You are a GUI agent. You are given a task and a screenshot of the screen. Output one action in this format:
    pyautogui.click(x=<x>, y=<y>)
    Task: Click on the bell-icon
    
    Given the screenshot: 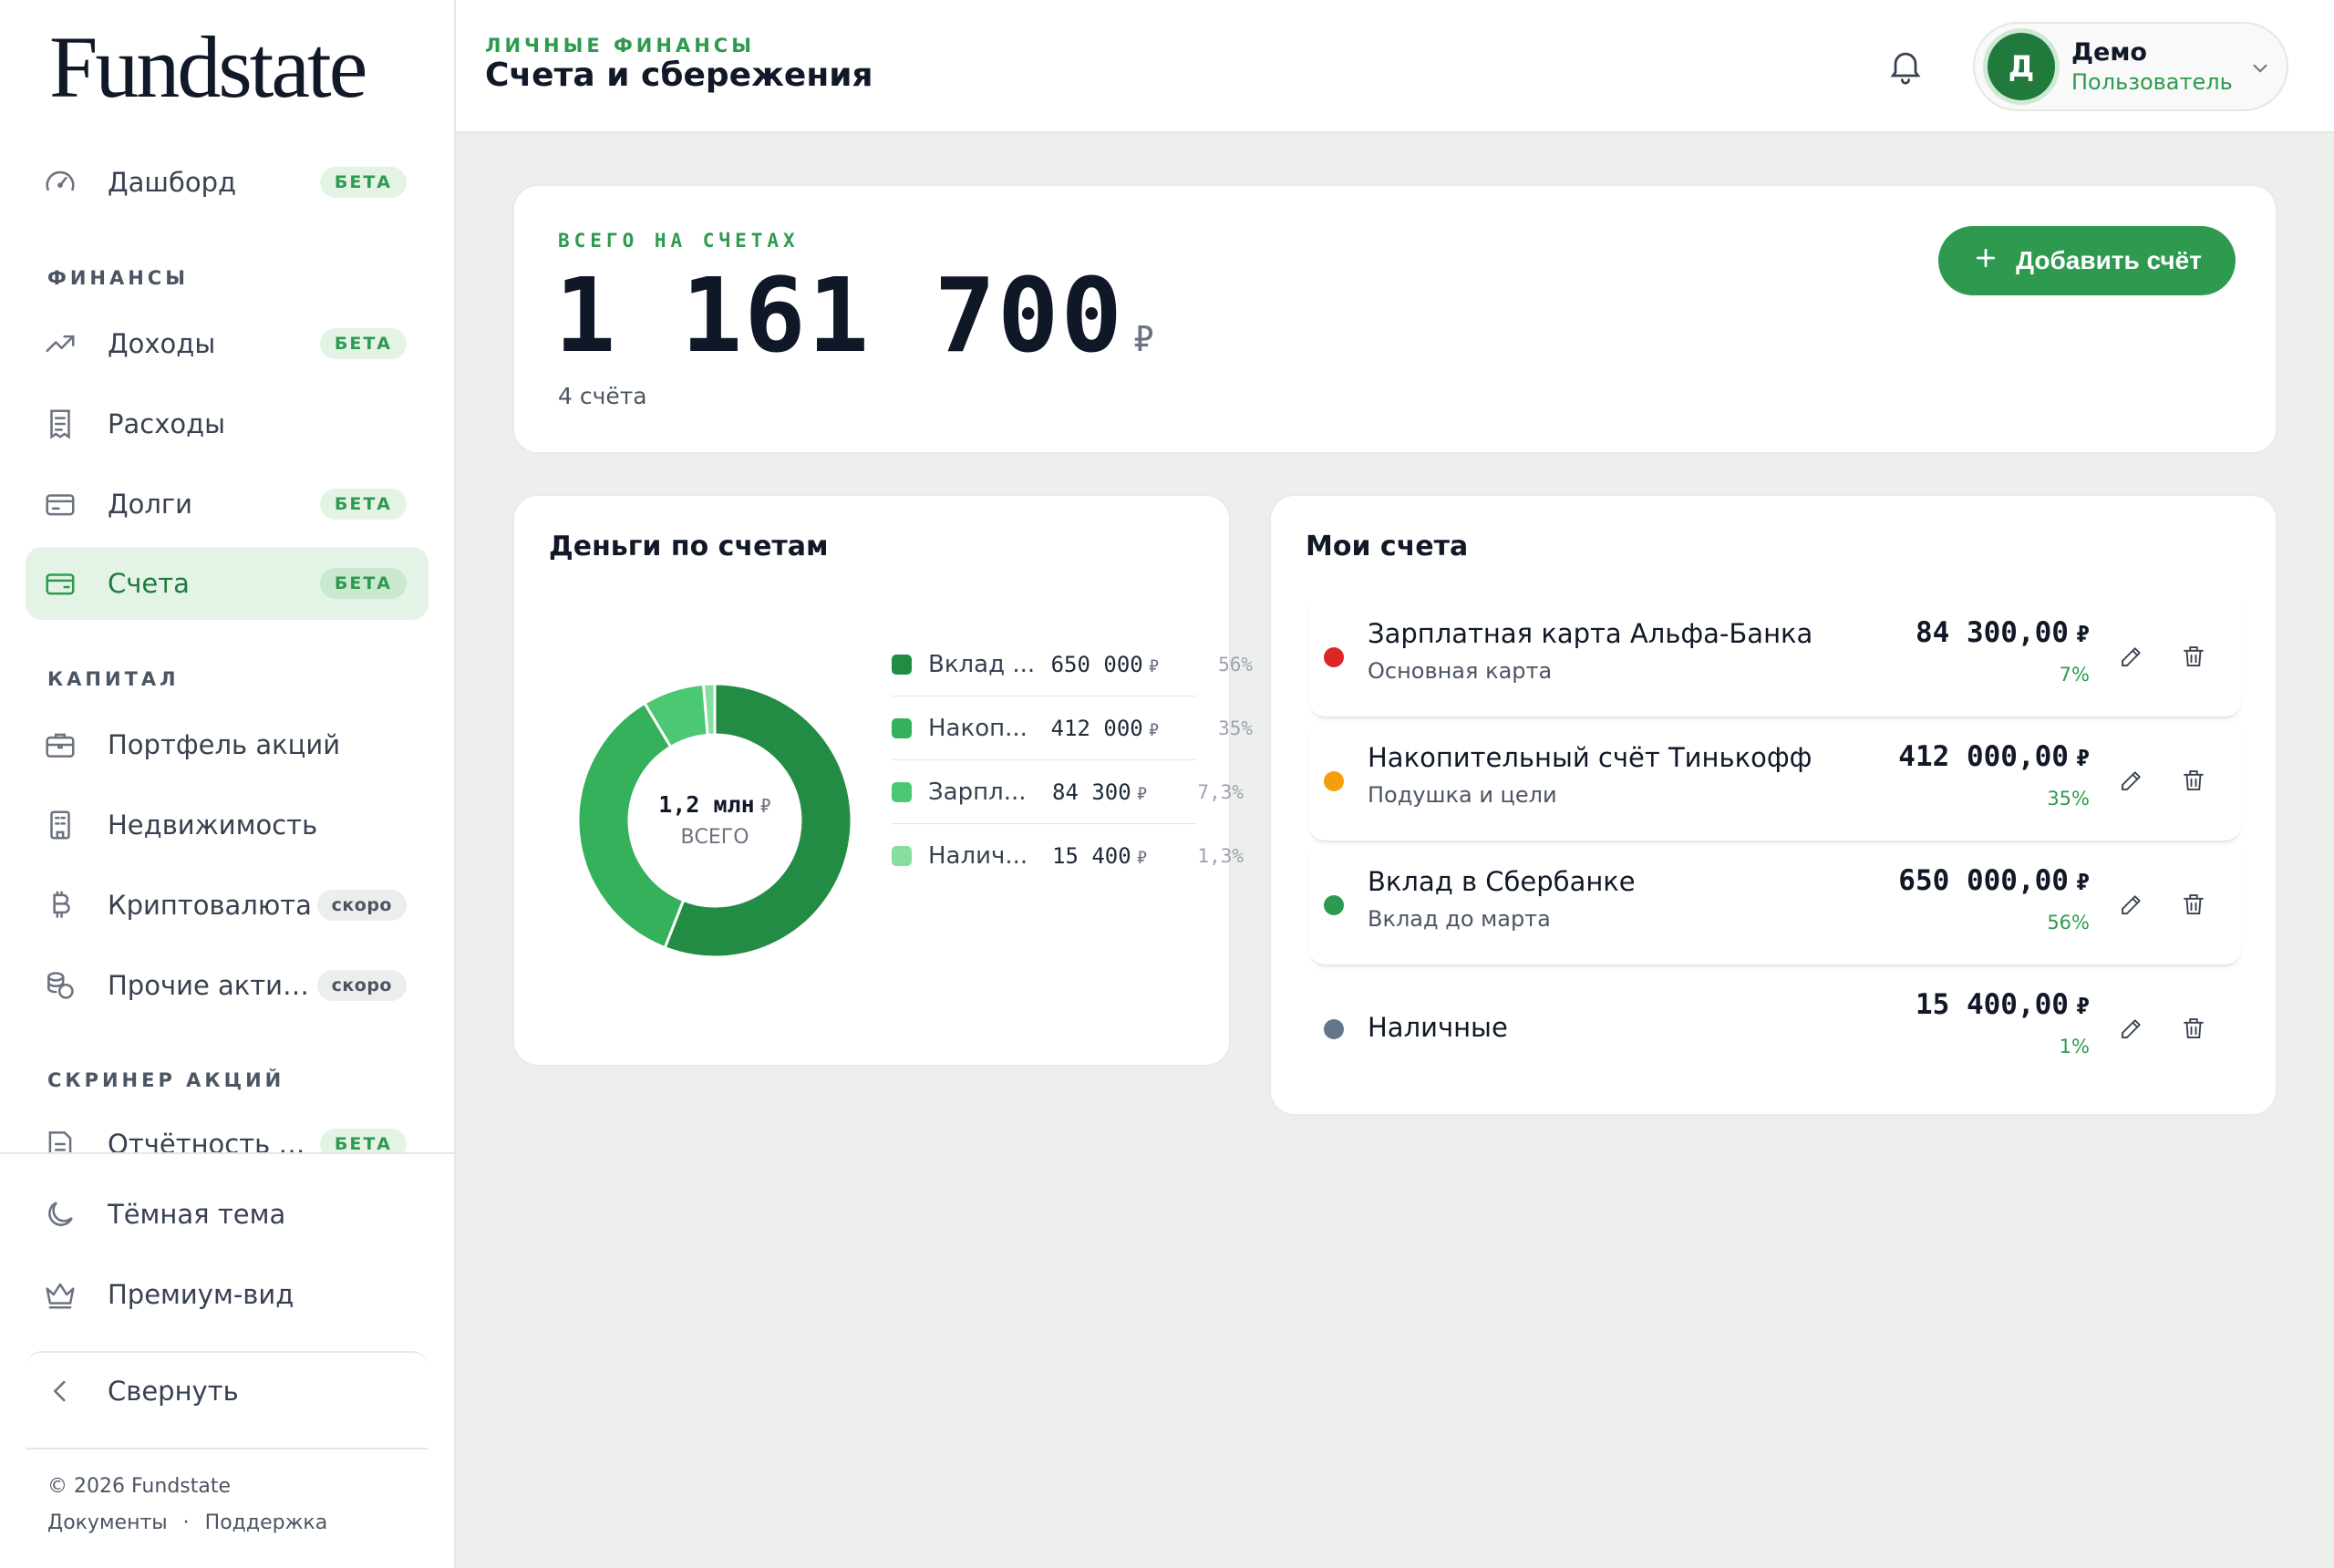 What is the action you would take?
    pyautogui.click(x=1905, y=67)
    